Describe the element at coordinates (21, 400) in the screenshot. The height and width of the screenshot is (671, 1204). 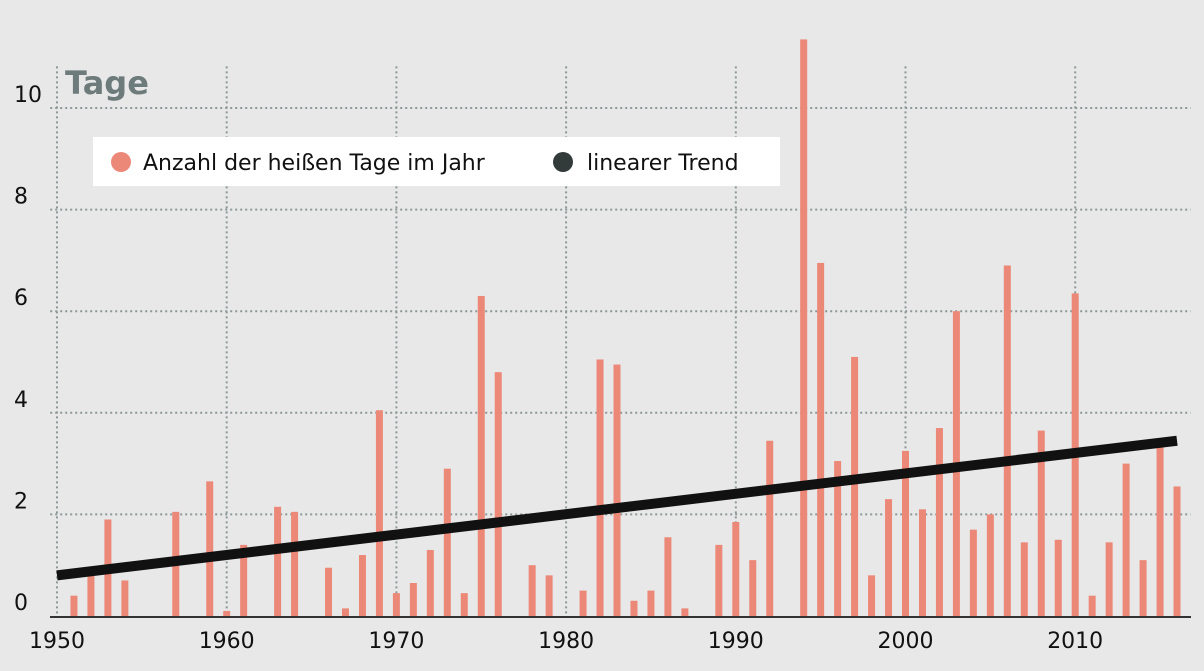
I see `y-tick-label: 4` at that location.